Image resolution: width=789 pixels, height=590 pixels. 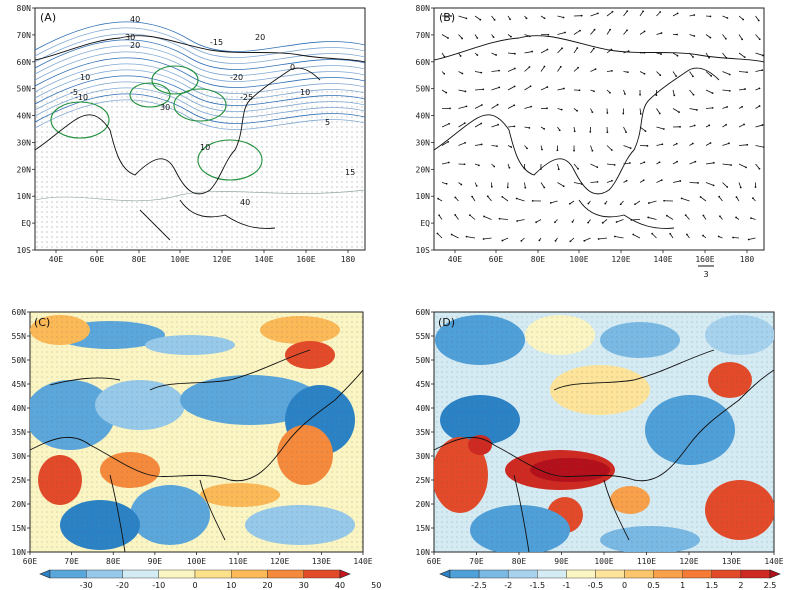 I want to click on contour-label: 40, so click(x=135, y=19).